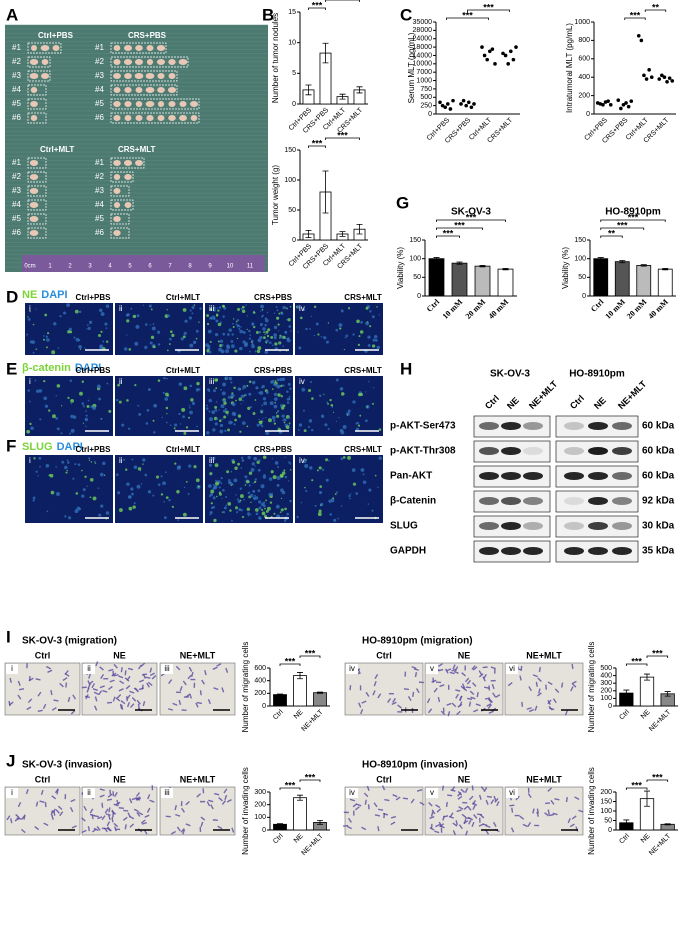 This screenshot has height=931, width=685. Describe the element at coordinates (54, 295) in the screenshot. I see `counterstain-label: DAPI` at that location.